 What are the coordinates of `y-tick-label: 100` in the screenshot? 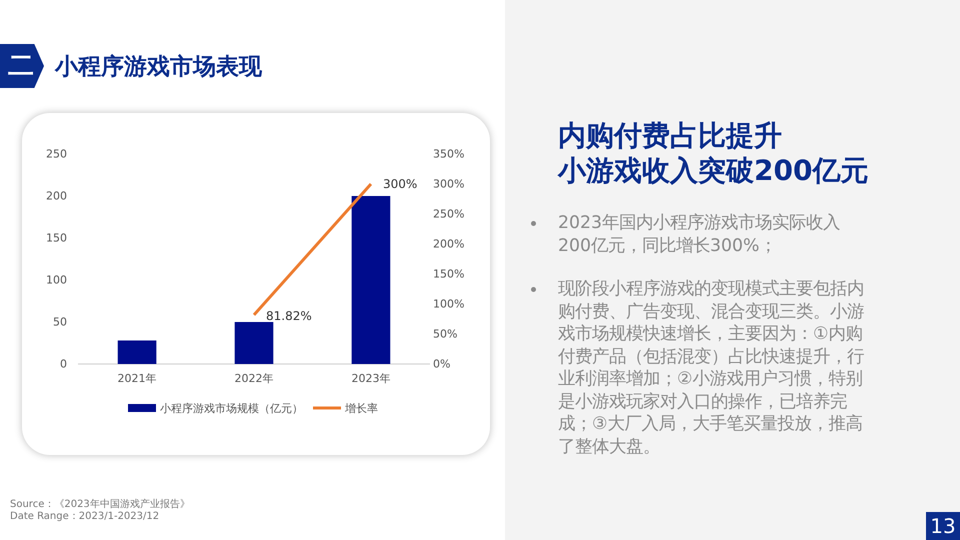 It's located at (56, 280).